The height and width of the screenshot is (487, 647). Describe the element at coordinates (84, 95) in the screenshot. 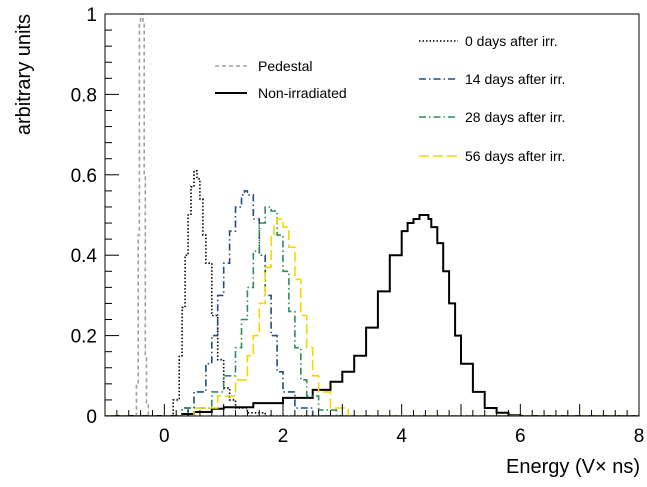

I see `y-tick-label: 0.8` at that location.